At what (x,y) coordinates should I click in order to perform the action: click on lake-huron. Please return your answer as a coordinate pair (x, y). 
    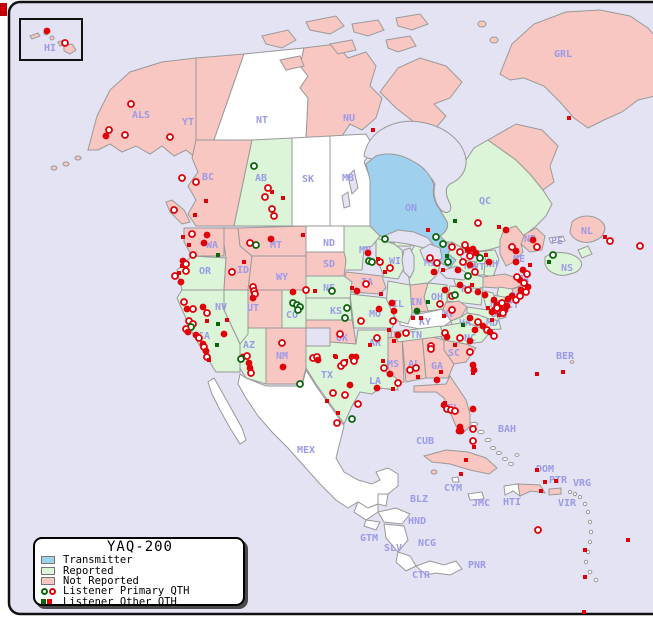
    Looking at the image, I should click on (431, 254).